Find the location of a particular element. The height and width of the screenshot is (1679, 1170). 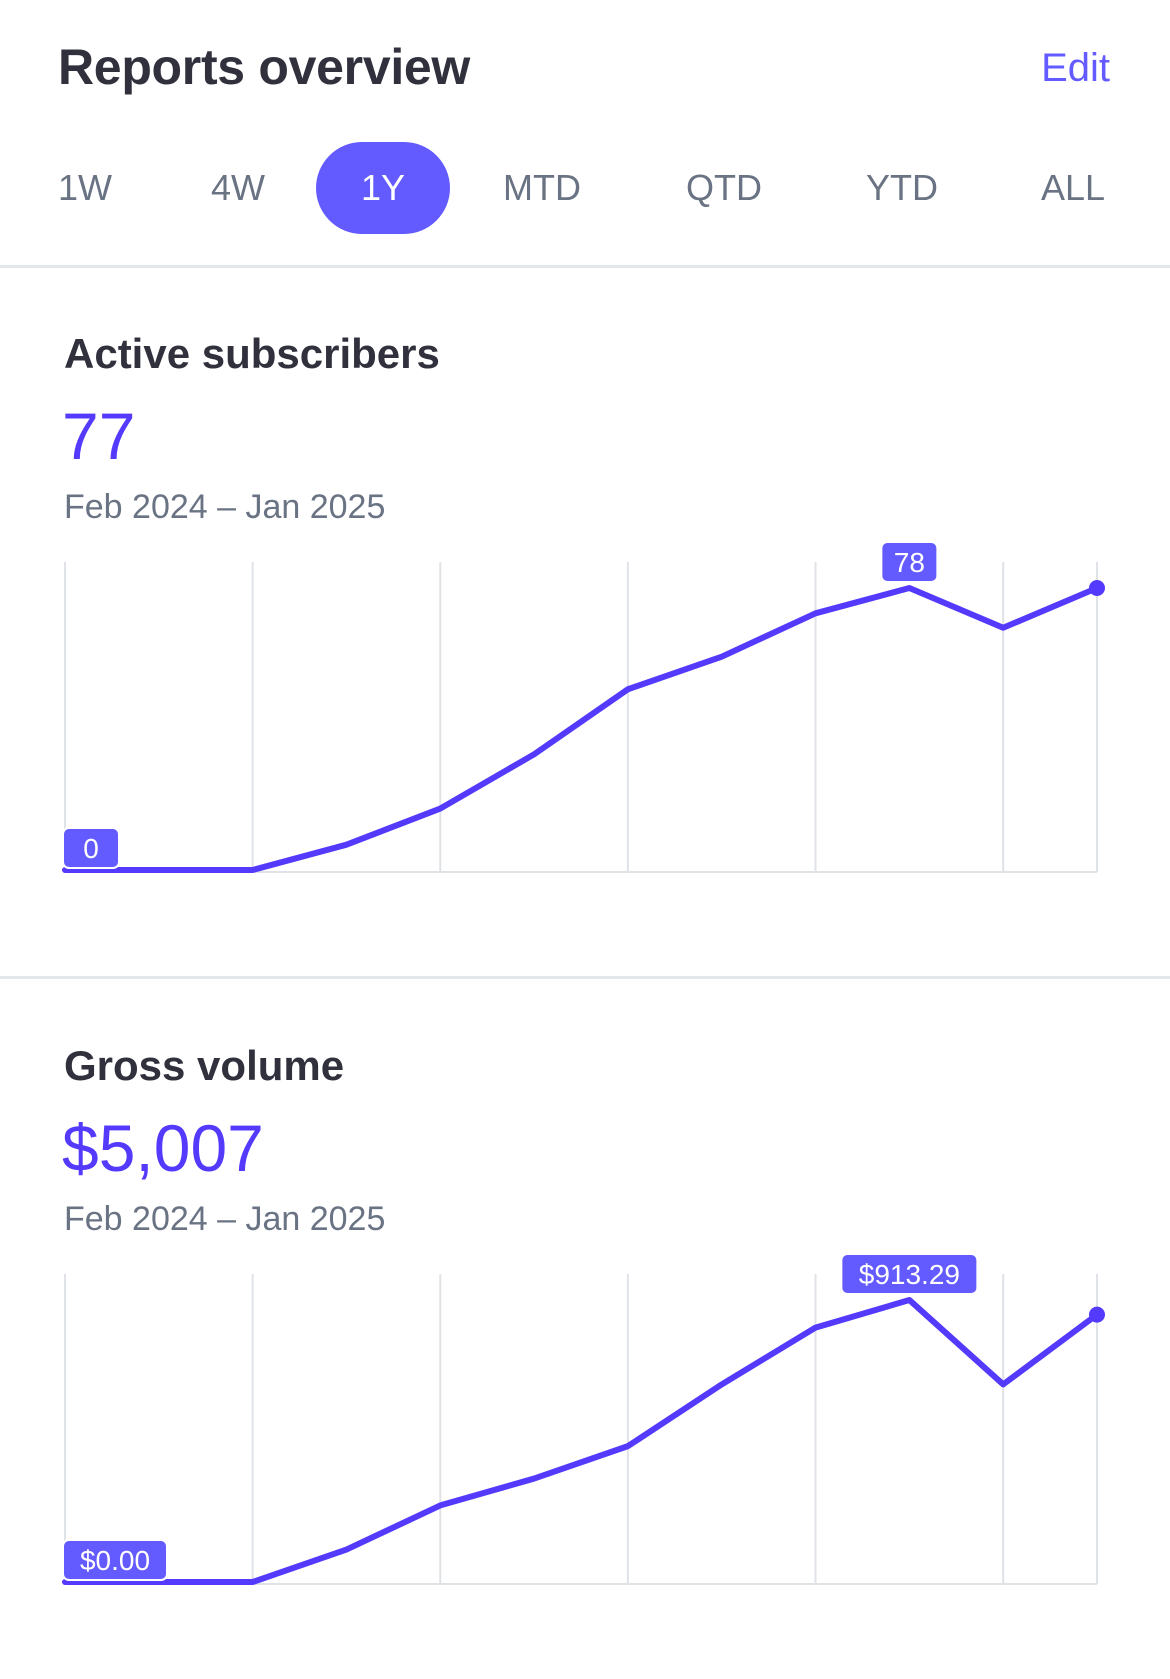

tab-1y: 1Y is located at coordinates (383, 188).